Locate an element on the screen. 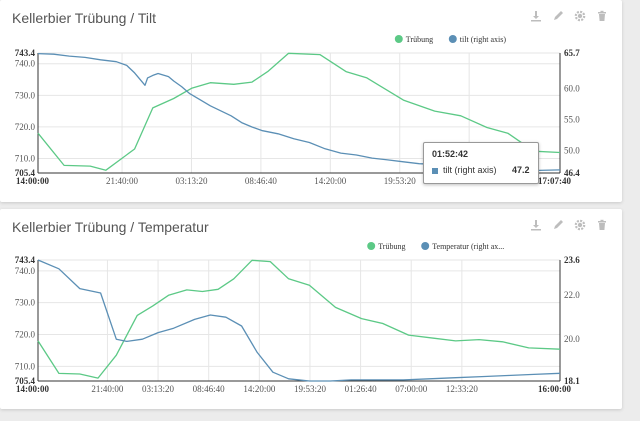  y-right-tick-label: 55.0 is located at coordinates (572, 120).